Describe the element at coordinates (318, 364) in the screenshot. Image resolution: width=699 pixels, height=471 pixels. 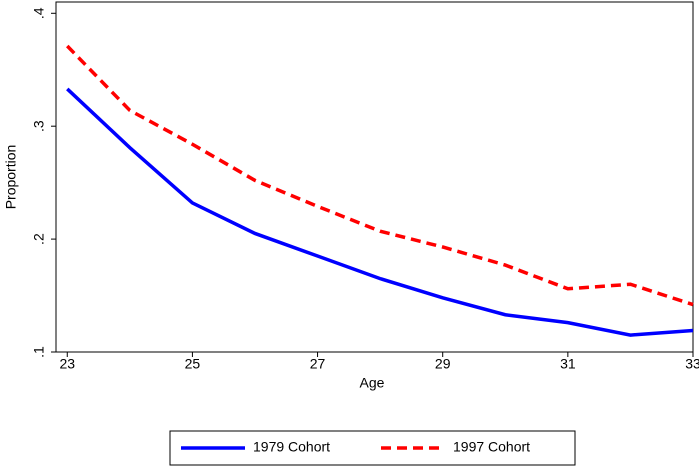
I see `x-tick-label: 27` at that location.